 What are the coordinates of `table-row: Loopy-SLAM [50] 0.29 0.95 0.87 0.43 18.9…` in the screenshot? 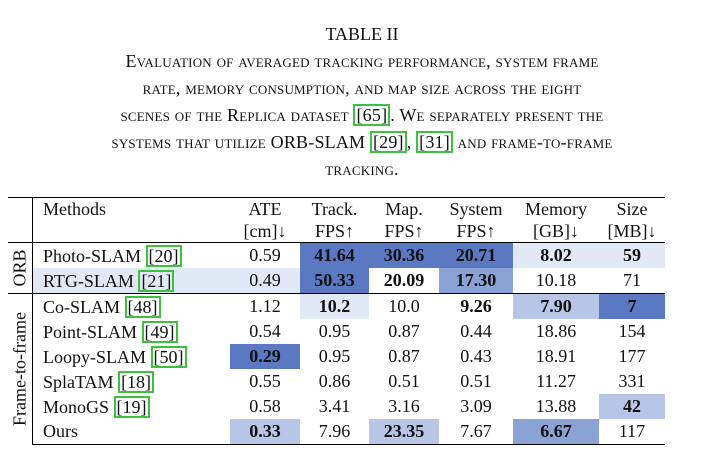 It's located at (336, 356).